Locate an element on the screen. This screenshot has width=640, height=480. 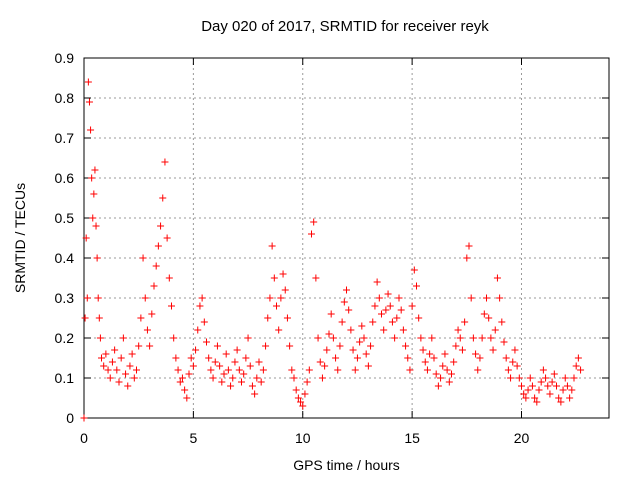
y-tick-label: 0.4 is located at coordinates (65, 258).